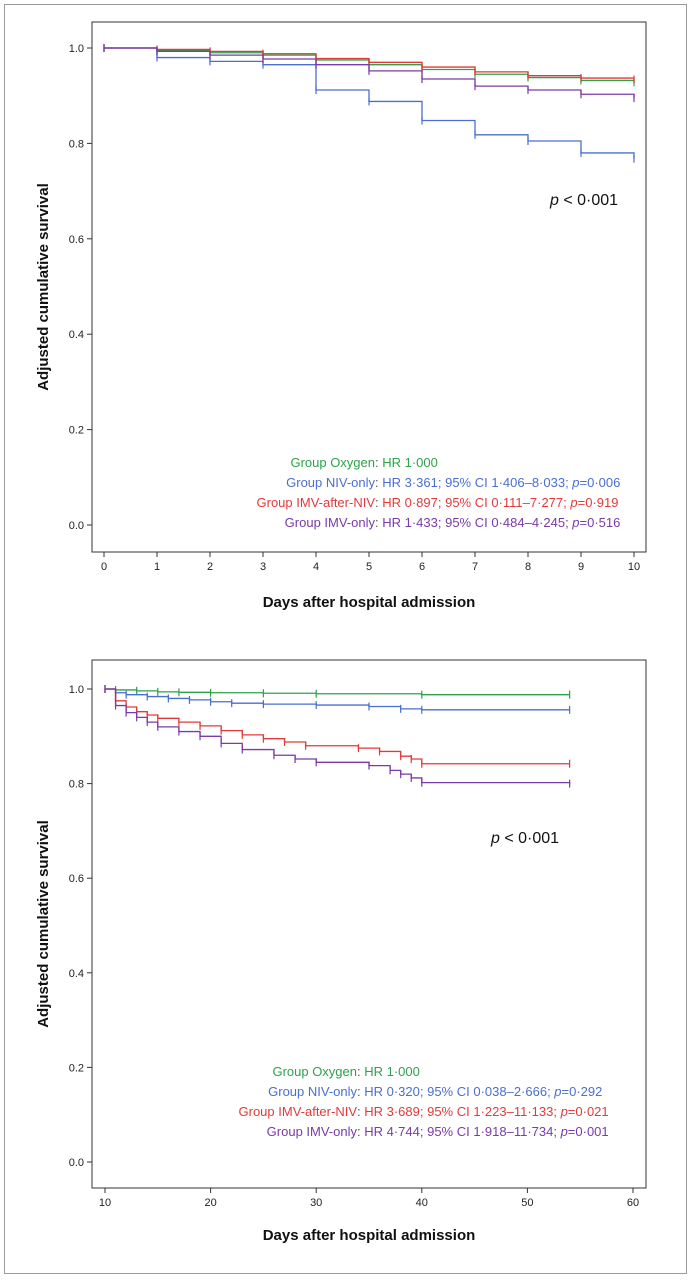  Describe the element at coordinates (458, 1091) in the screenshot. I see `legend-hr: HR 0·320; 95% CI 0·038–2·666;` at that location.